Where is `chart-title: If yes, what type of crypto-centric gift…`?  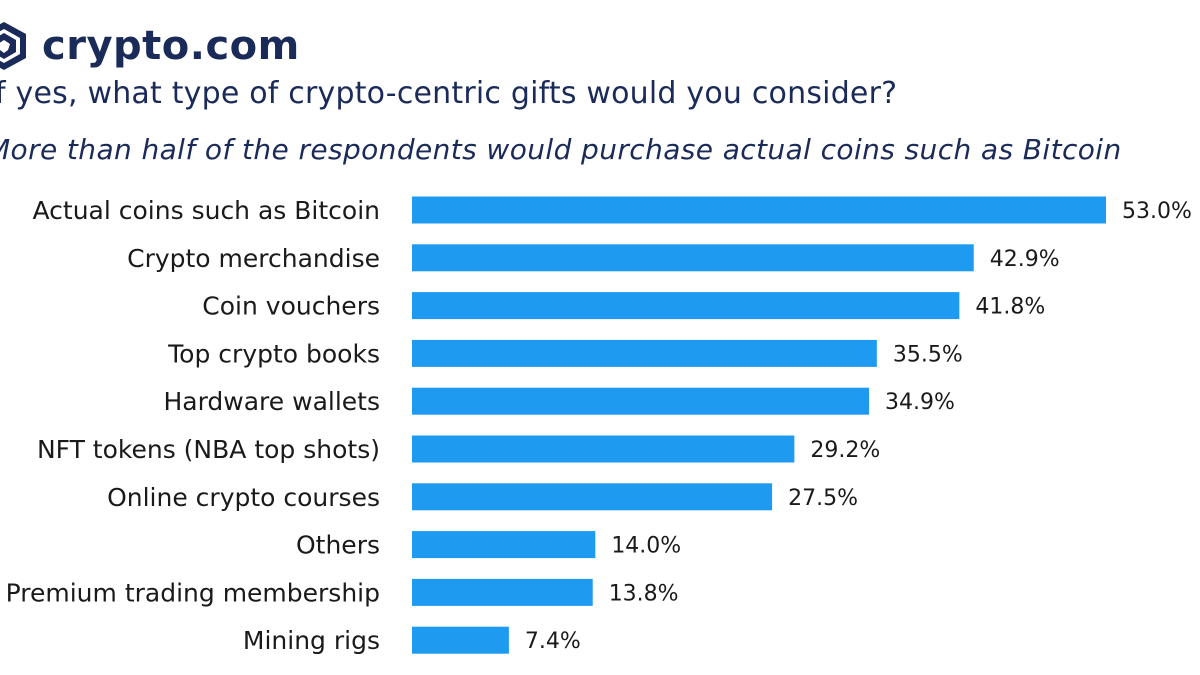 chart-title: If yes, what type of crypto-centric gift… is located at coordinates (449, 93).